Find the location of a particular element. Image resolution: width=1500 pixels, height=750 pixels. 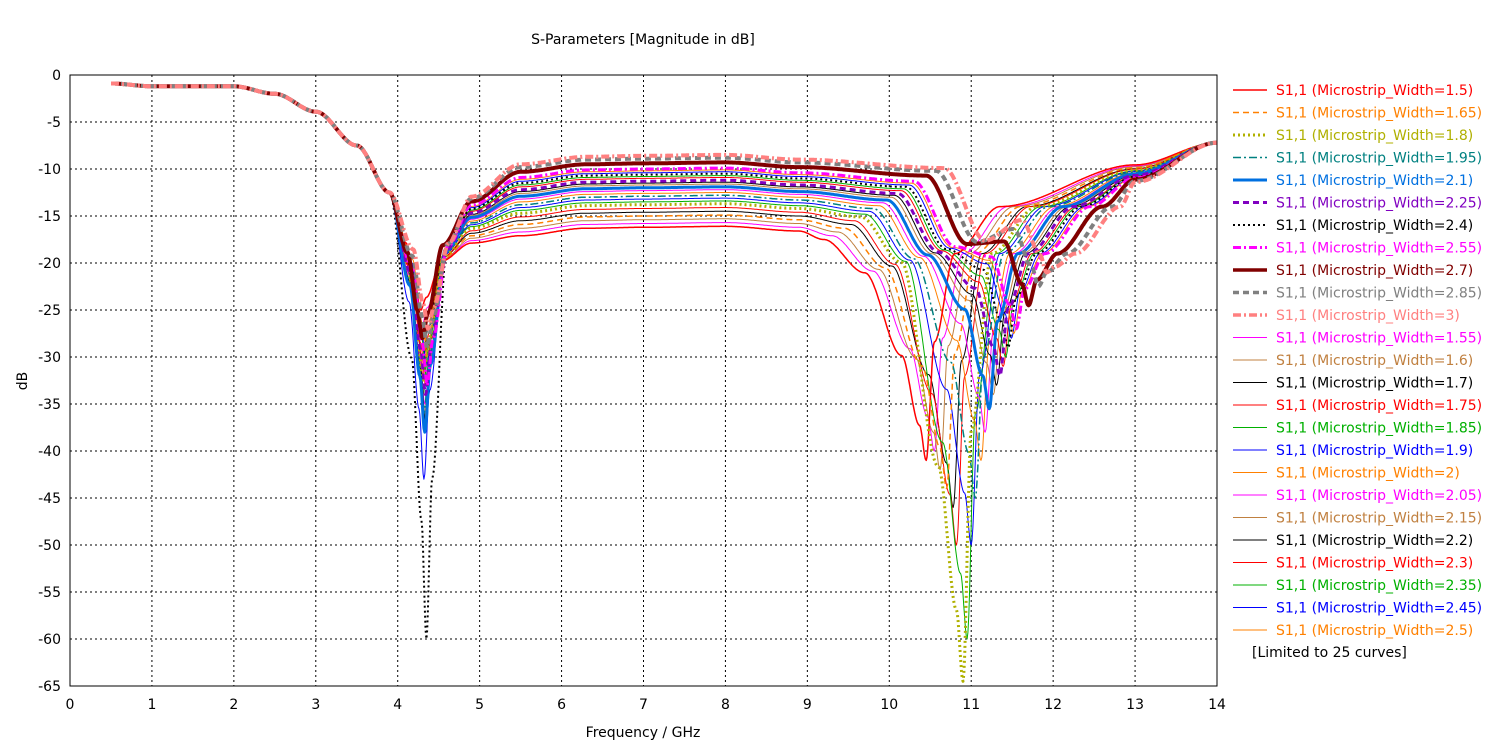

x-tick-label: 13 is located at coordinates (1135, 705).